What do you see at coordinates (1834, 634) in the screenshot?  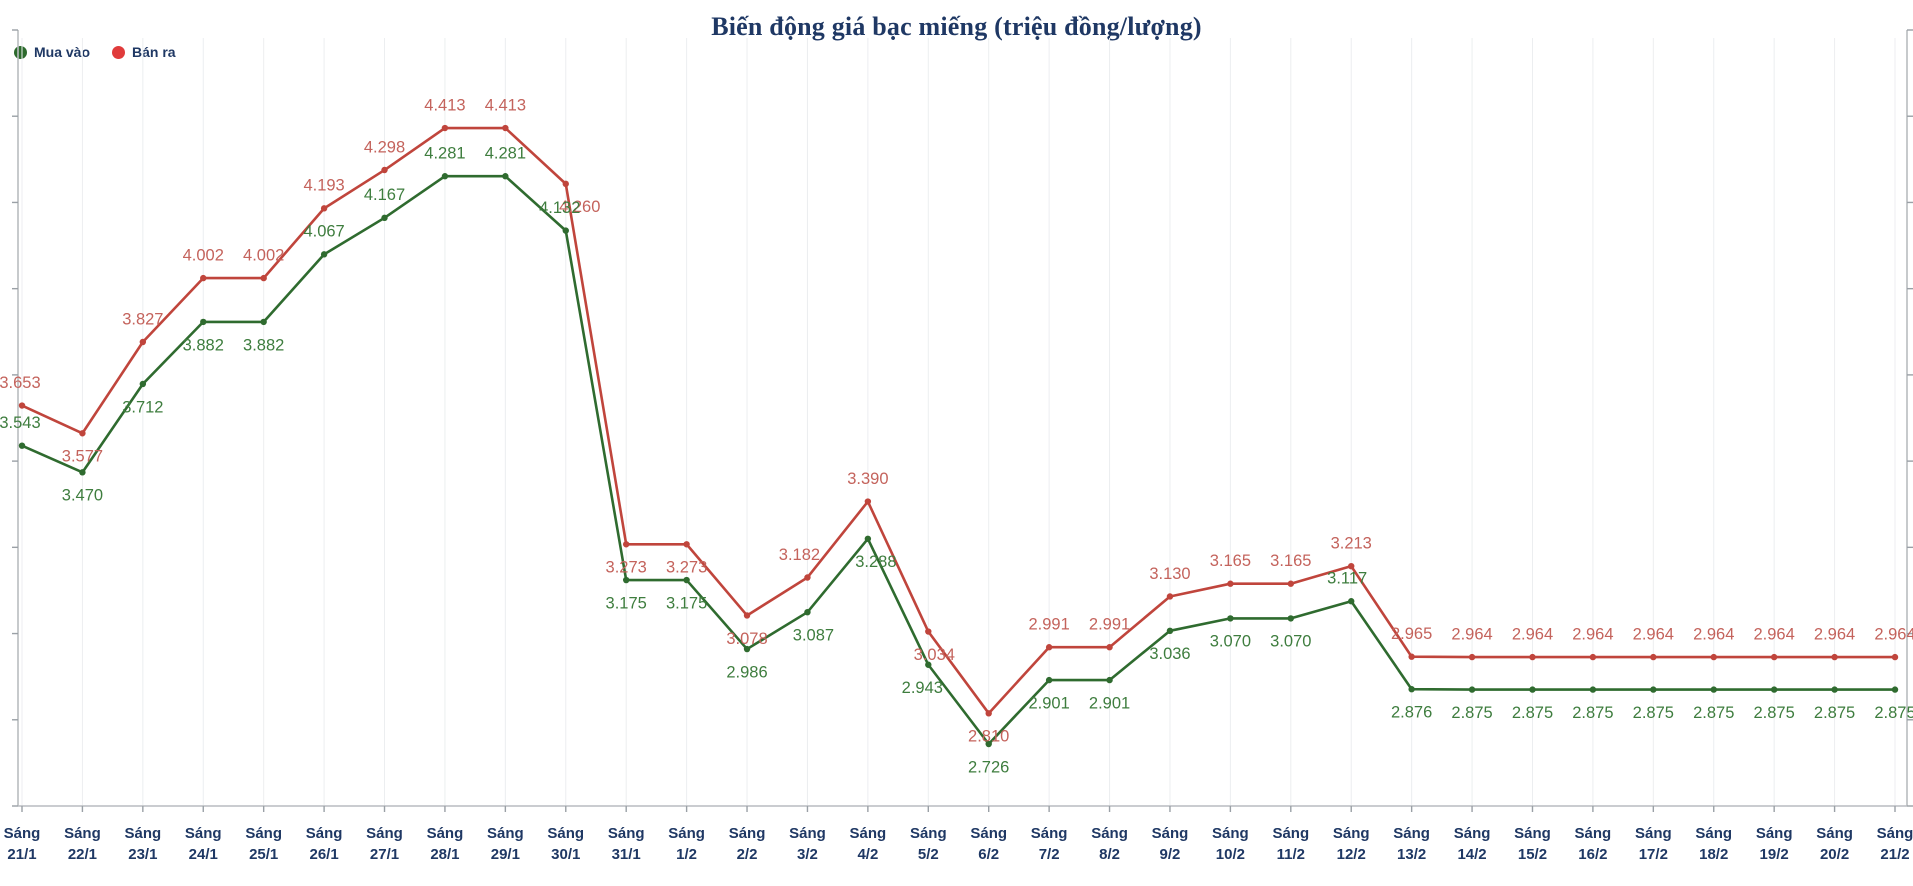 I see `data-label: 2.964` at bounding box center [1834, 634].